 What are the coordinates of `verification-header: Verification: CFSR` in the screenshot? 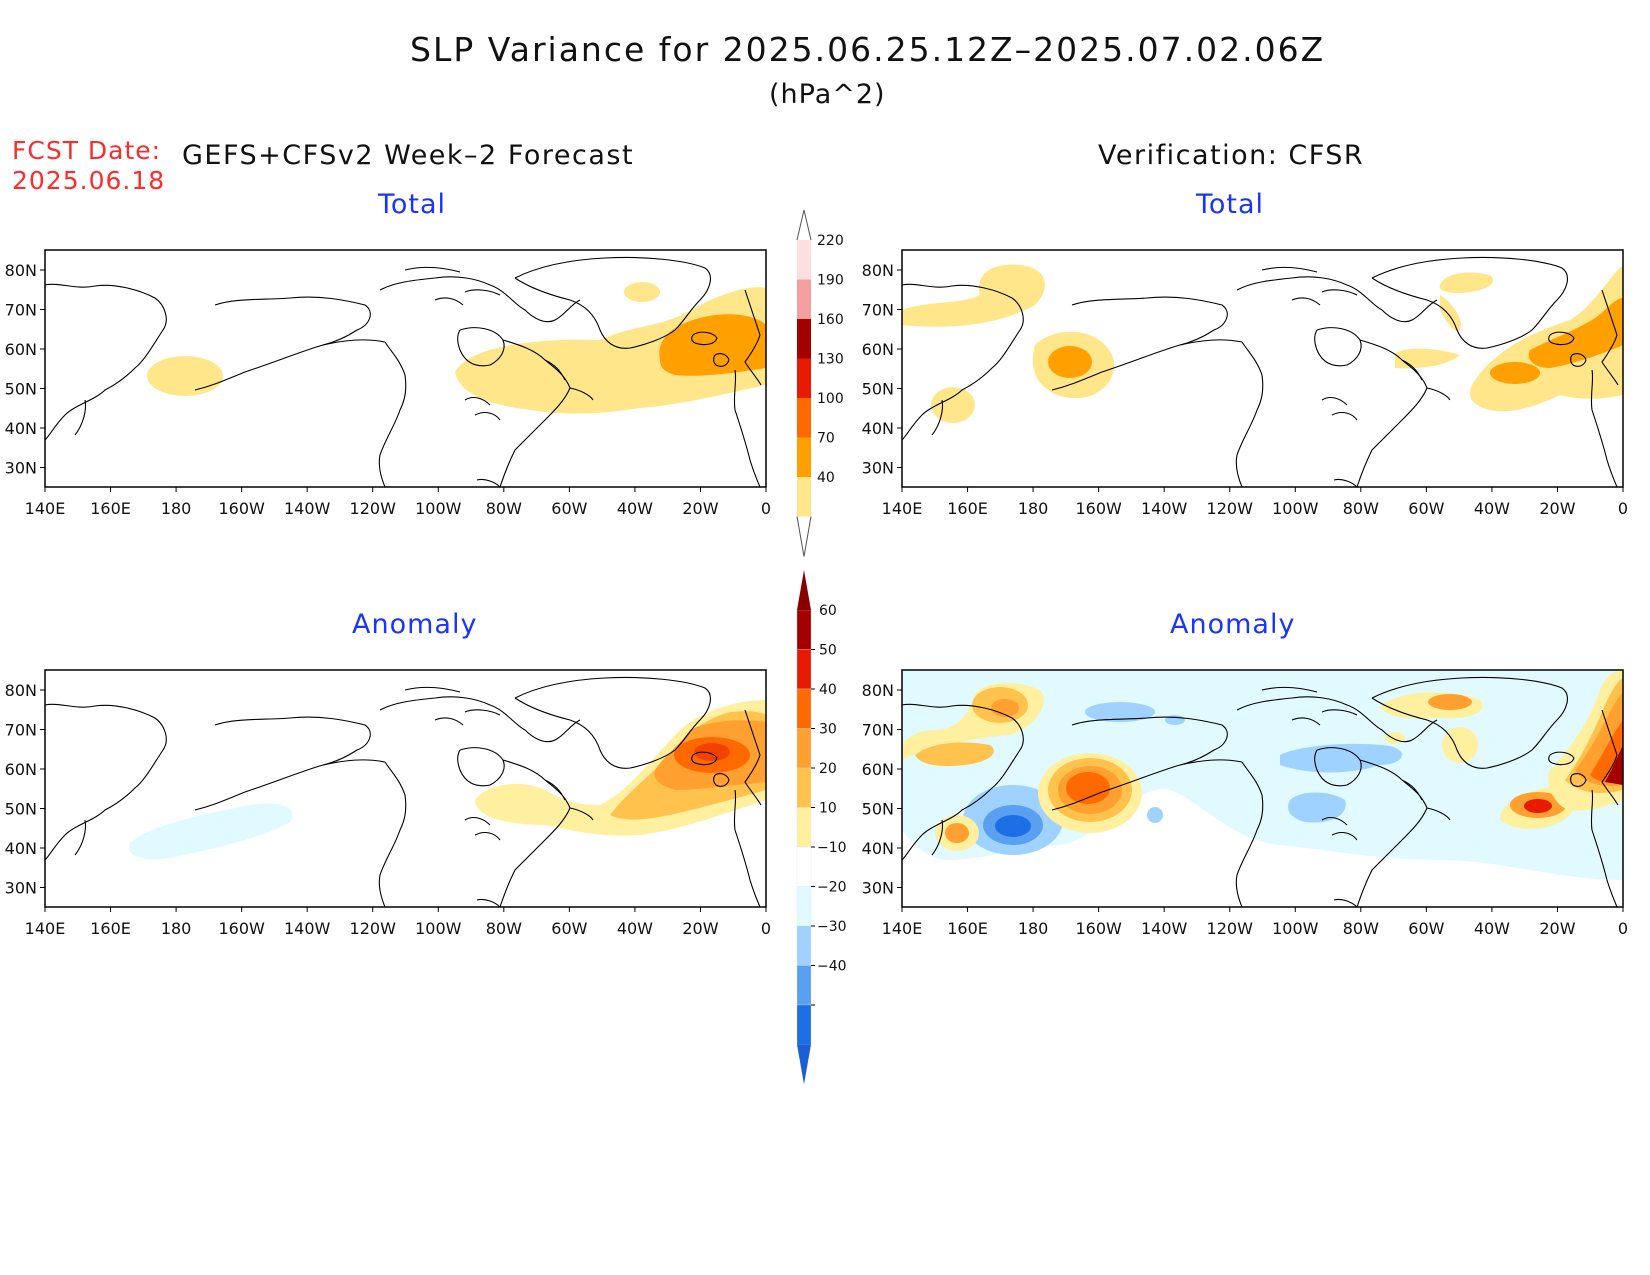 It's located at (1231, 155).